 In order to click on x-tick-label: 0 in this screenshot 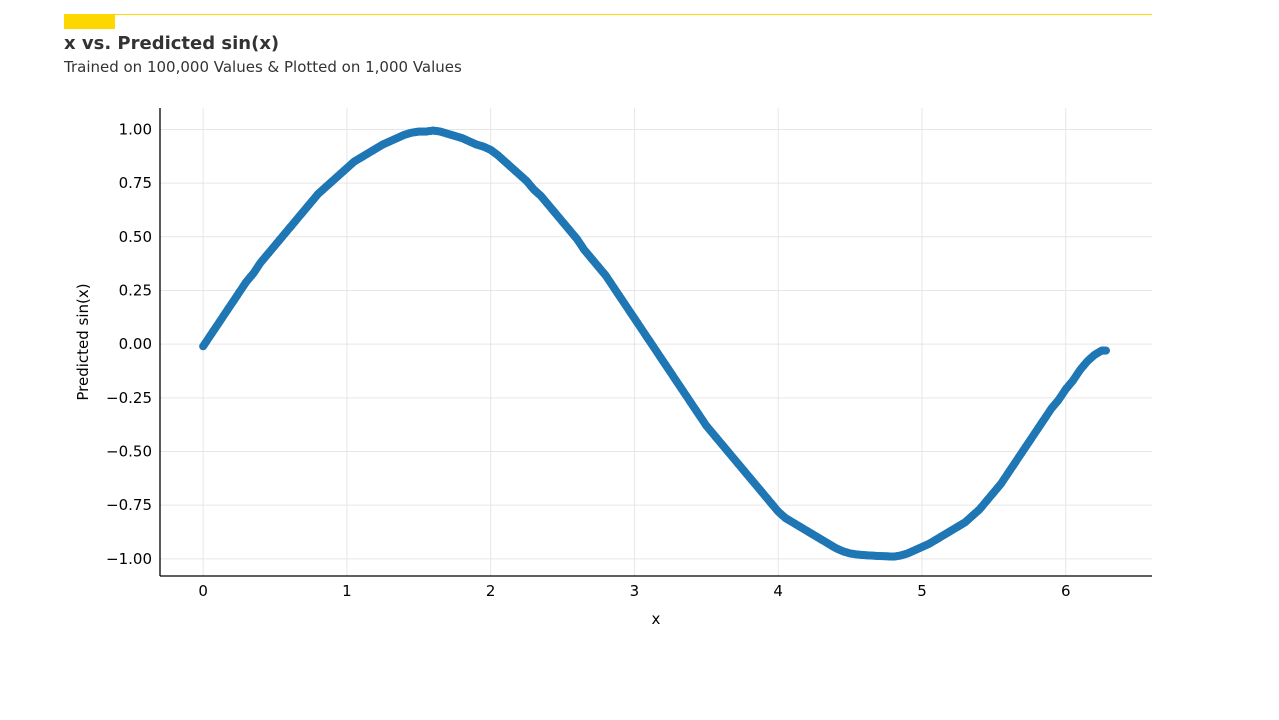, I will do `click(203, 591)`.